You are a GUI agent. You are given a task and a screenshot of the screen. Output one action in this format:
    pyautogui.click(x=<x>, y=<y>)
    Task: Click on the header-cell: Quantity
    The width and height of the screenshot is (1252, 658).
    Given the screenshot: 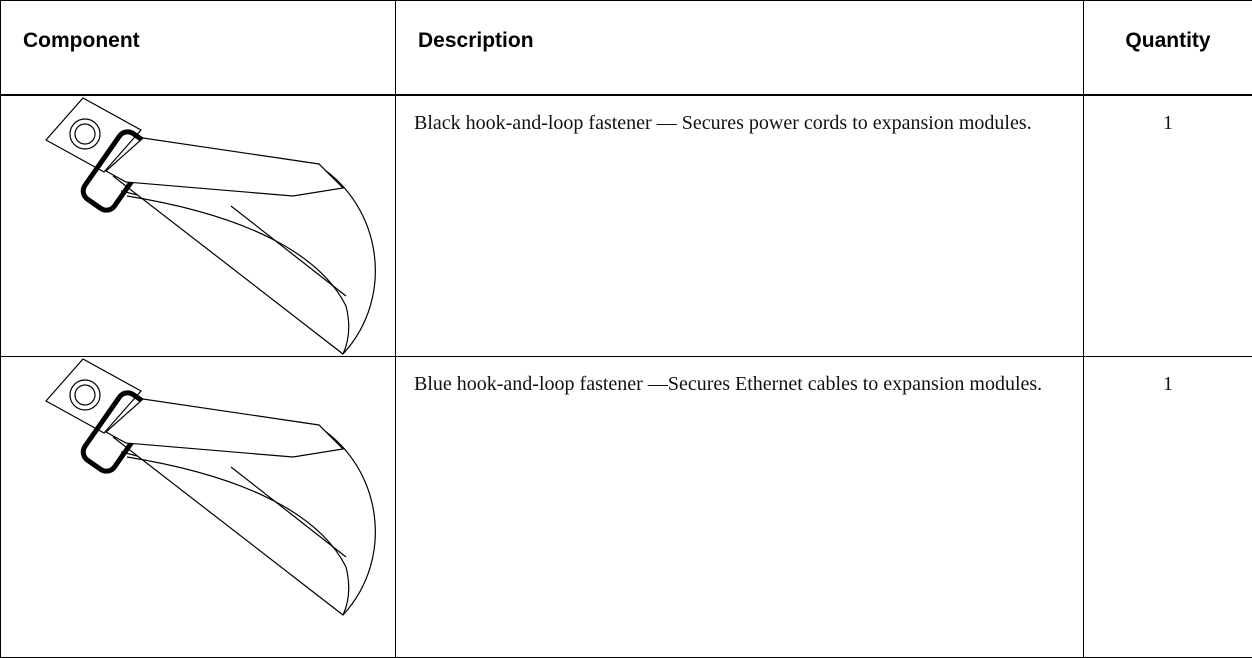 What is the action you would take?
    pyautogui.click(x=1168, y=48)
    